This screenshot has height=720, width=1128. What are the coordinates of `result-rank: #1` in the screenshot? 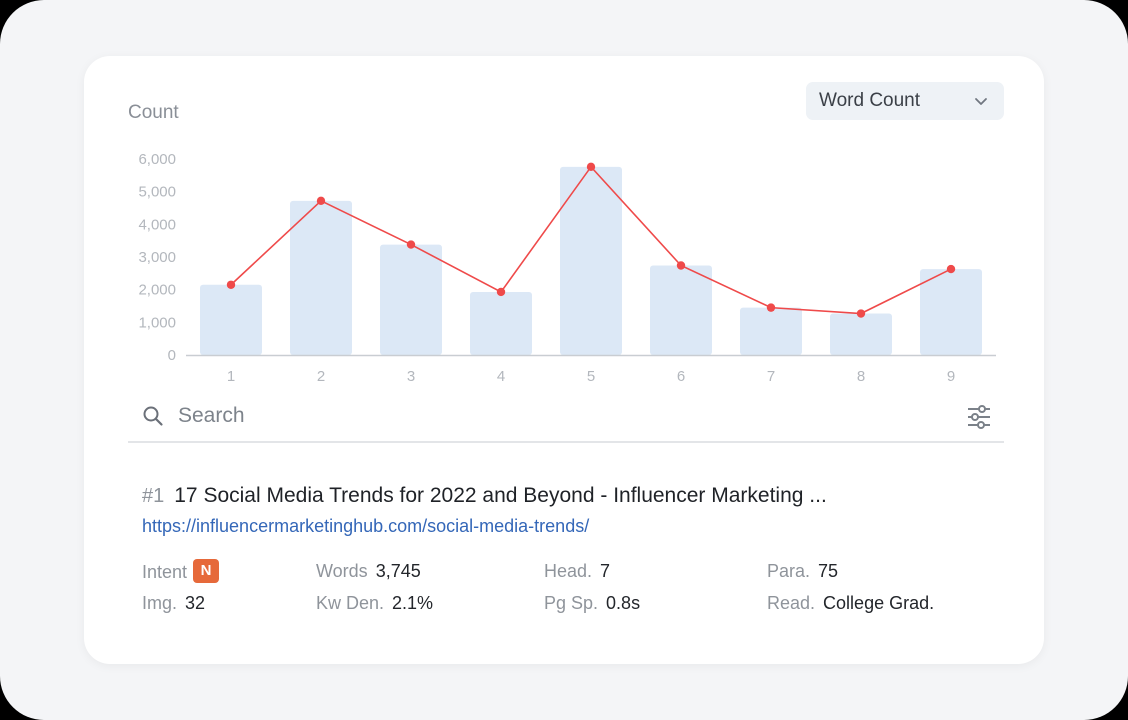 It's located at (153, 496).